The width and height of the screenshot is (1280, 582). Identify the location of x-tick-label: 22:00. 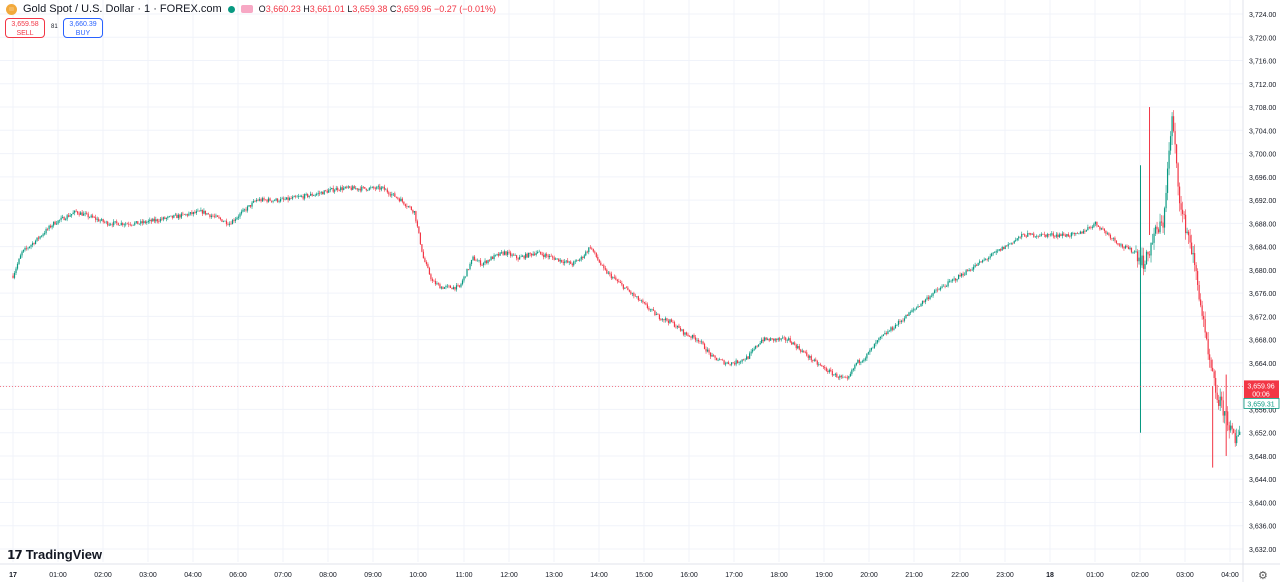
(960, 575).